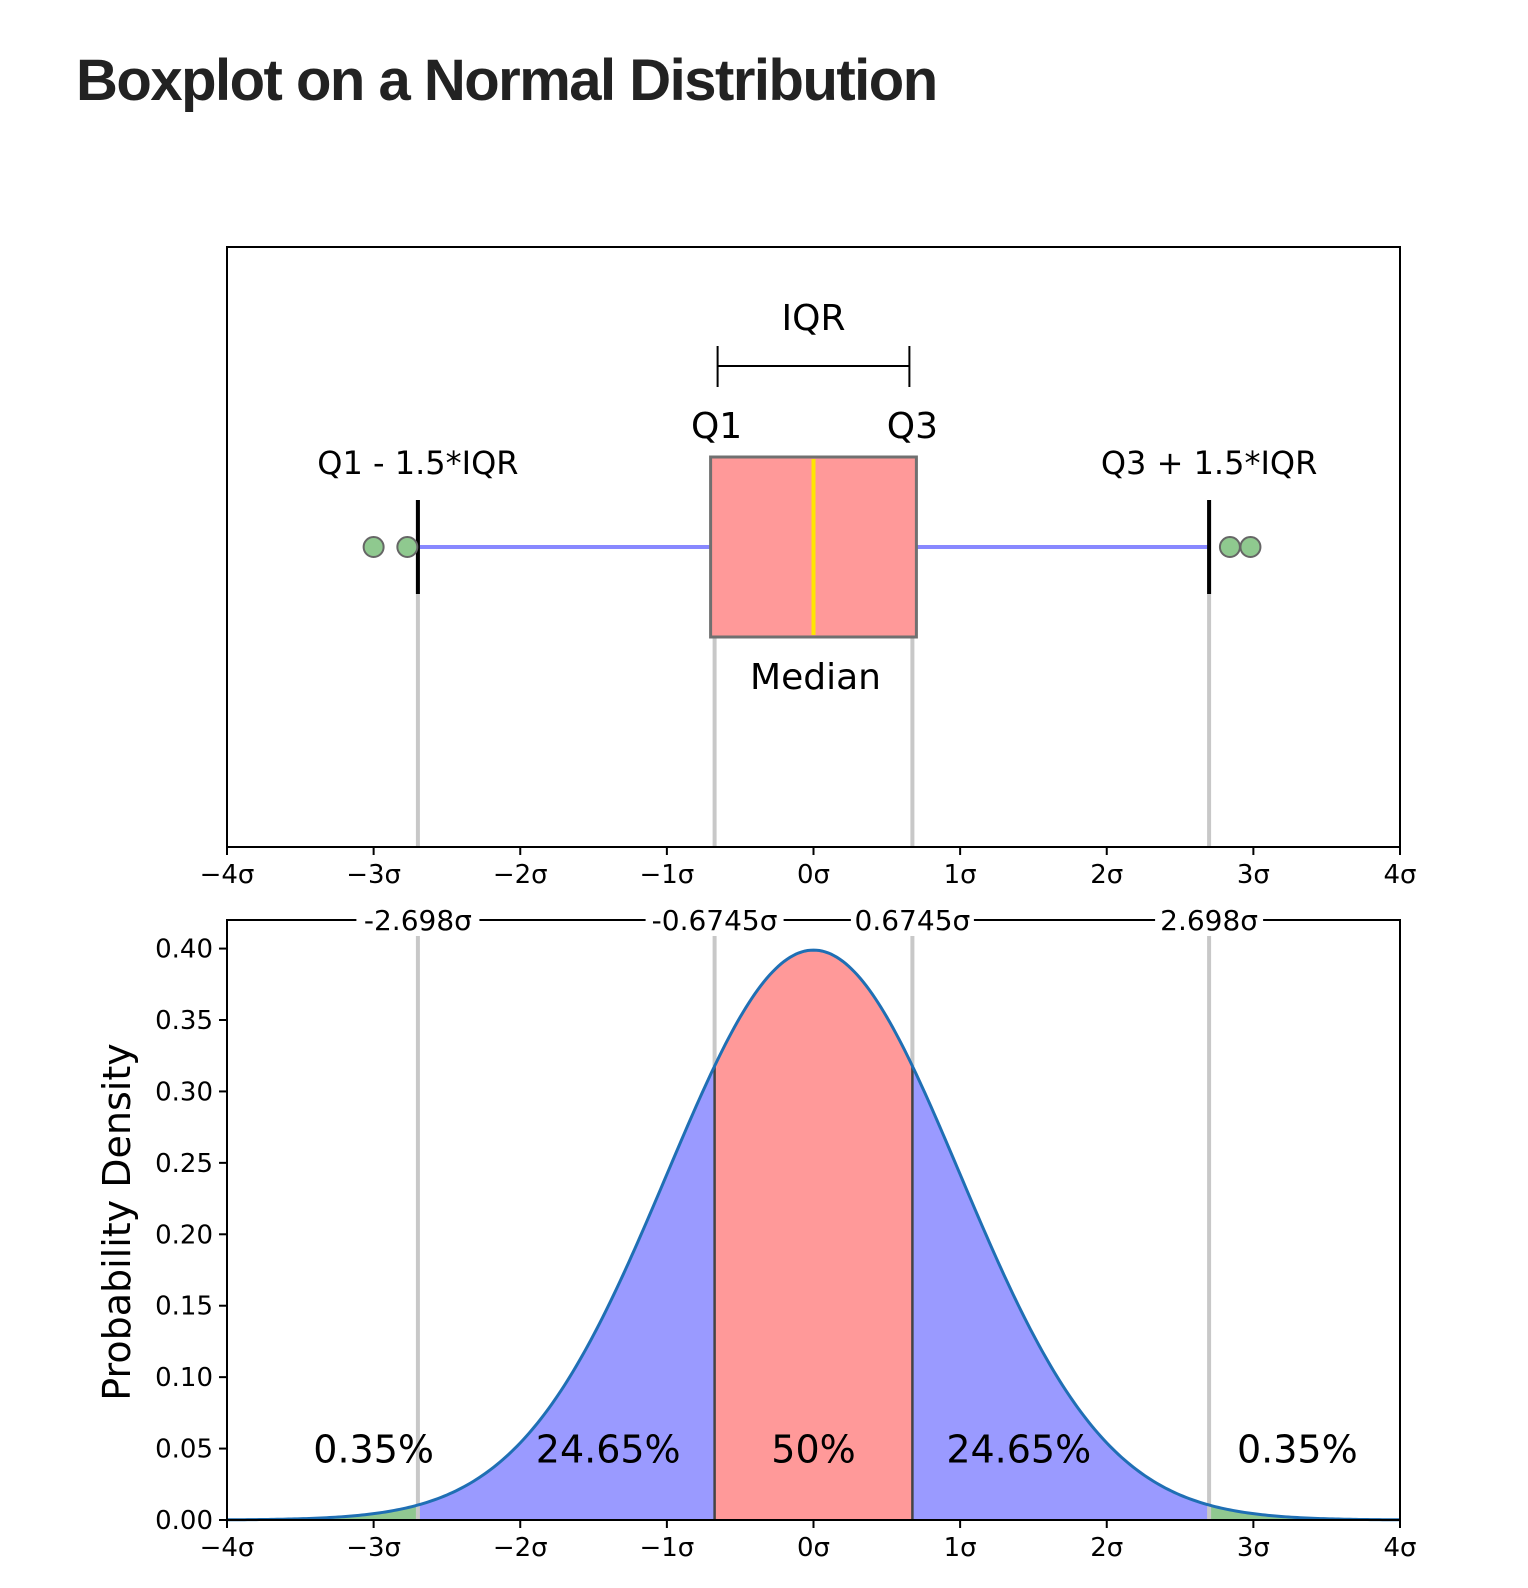 This screenshot has width=1528, height=1588. Describe the element at coordinates (184, 1378) in the screenshot. I see `y-tick-label: 0.10` at that location.